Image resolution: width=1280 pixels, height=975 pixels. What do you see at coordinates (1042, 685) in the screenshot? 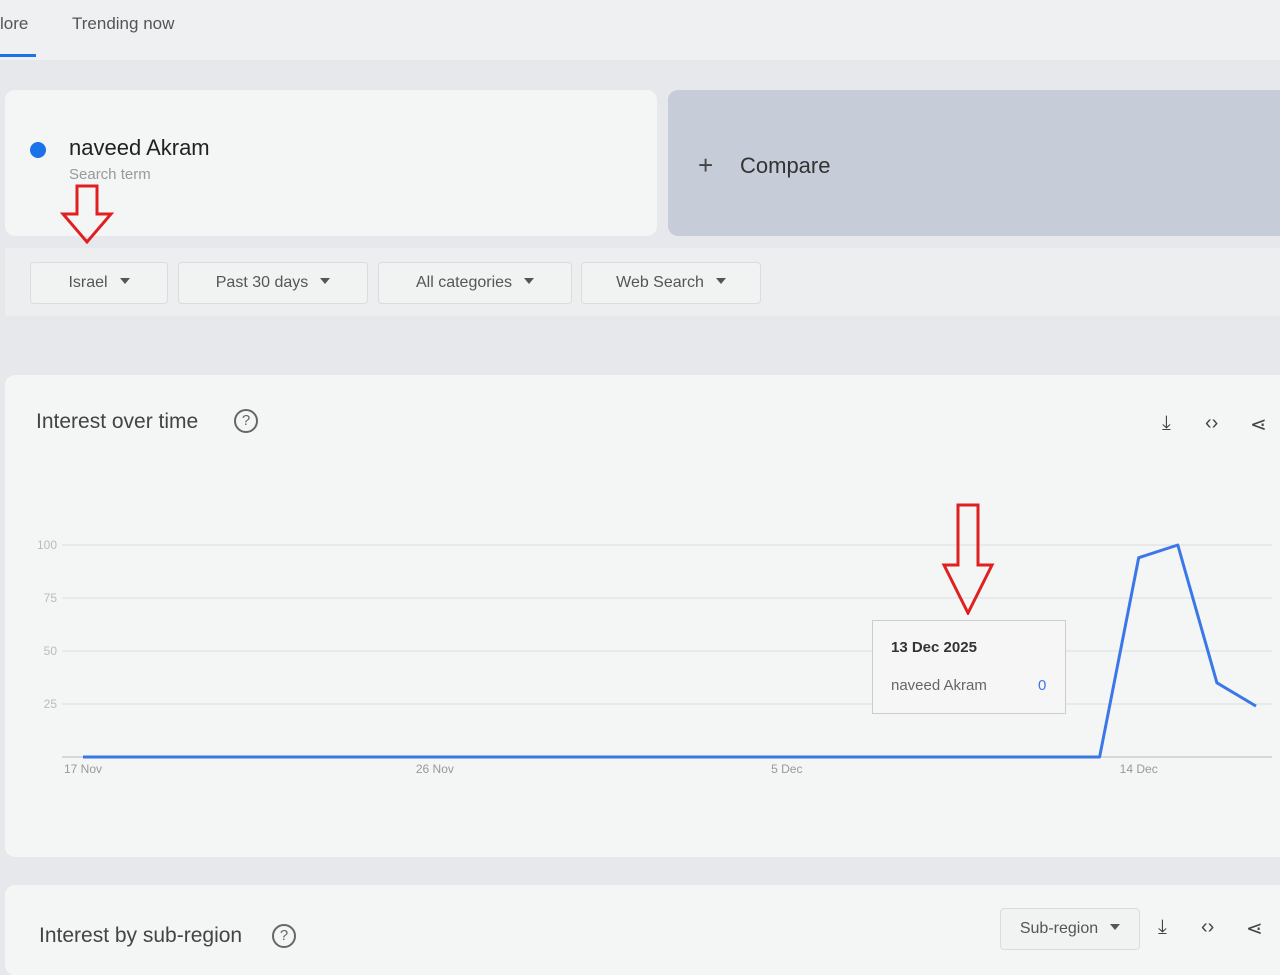
I see `tooltip-value: 0` at bounding box center [1042, 685].